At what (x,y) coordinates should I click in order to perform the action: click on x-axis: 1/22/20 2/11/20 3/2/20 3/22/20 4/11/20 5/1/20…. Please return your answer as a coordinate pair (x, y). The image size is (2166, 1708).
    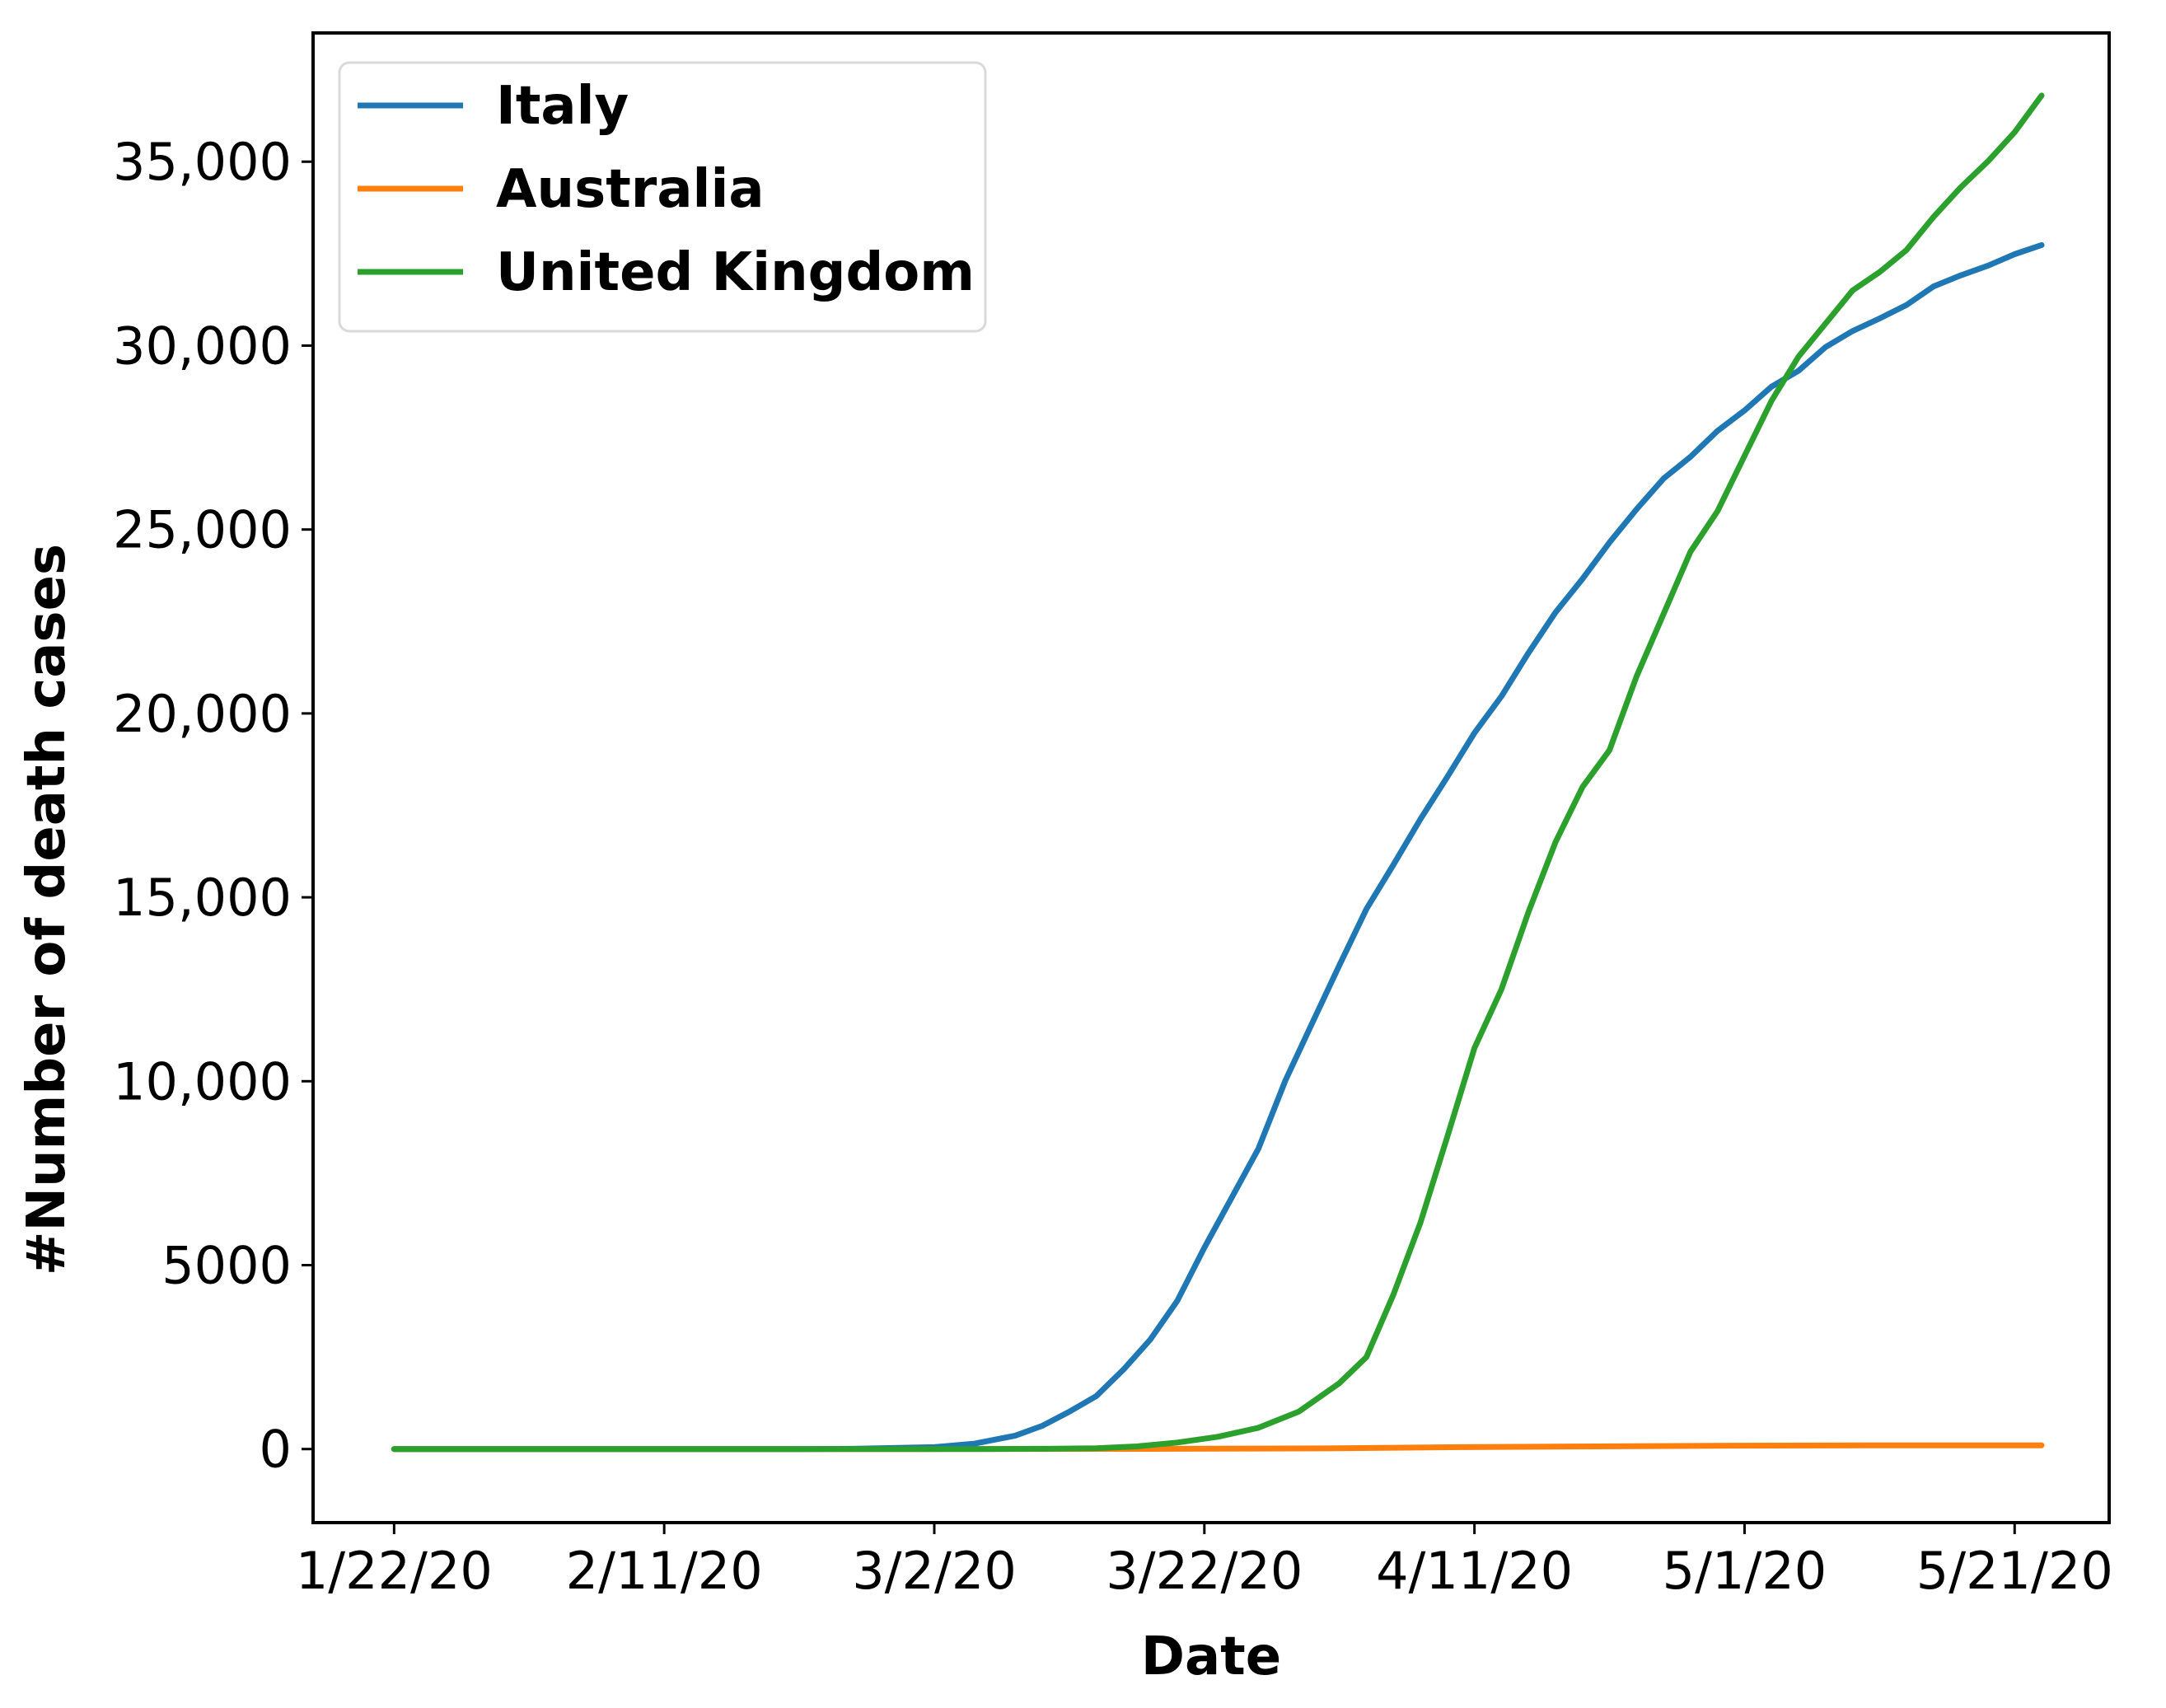
    Looking at the image, I should click on (1204, 1562).